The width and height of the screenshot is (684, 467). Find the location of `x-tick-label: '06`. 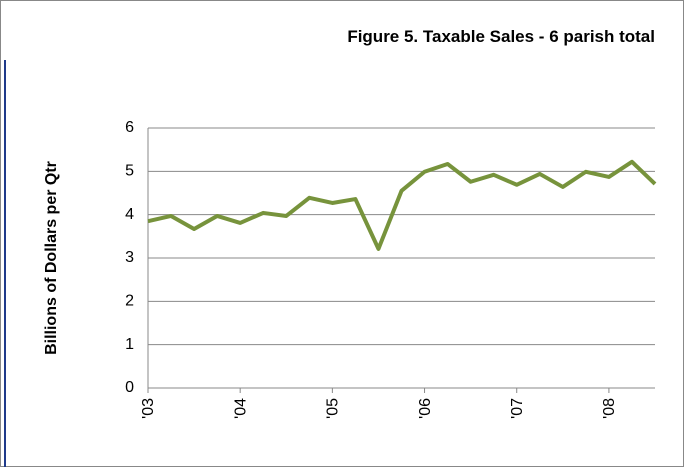

x-tick-label: '06 is located at coordinates (425, 408).